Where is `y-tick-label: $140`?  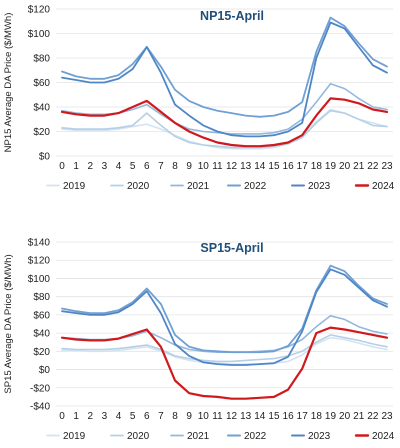 y-tick-label: $140 is located at coordinates (39, 243).